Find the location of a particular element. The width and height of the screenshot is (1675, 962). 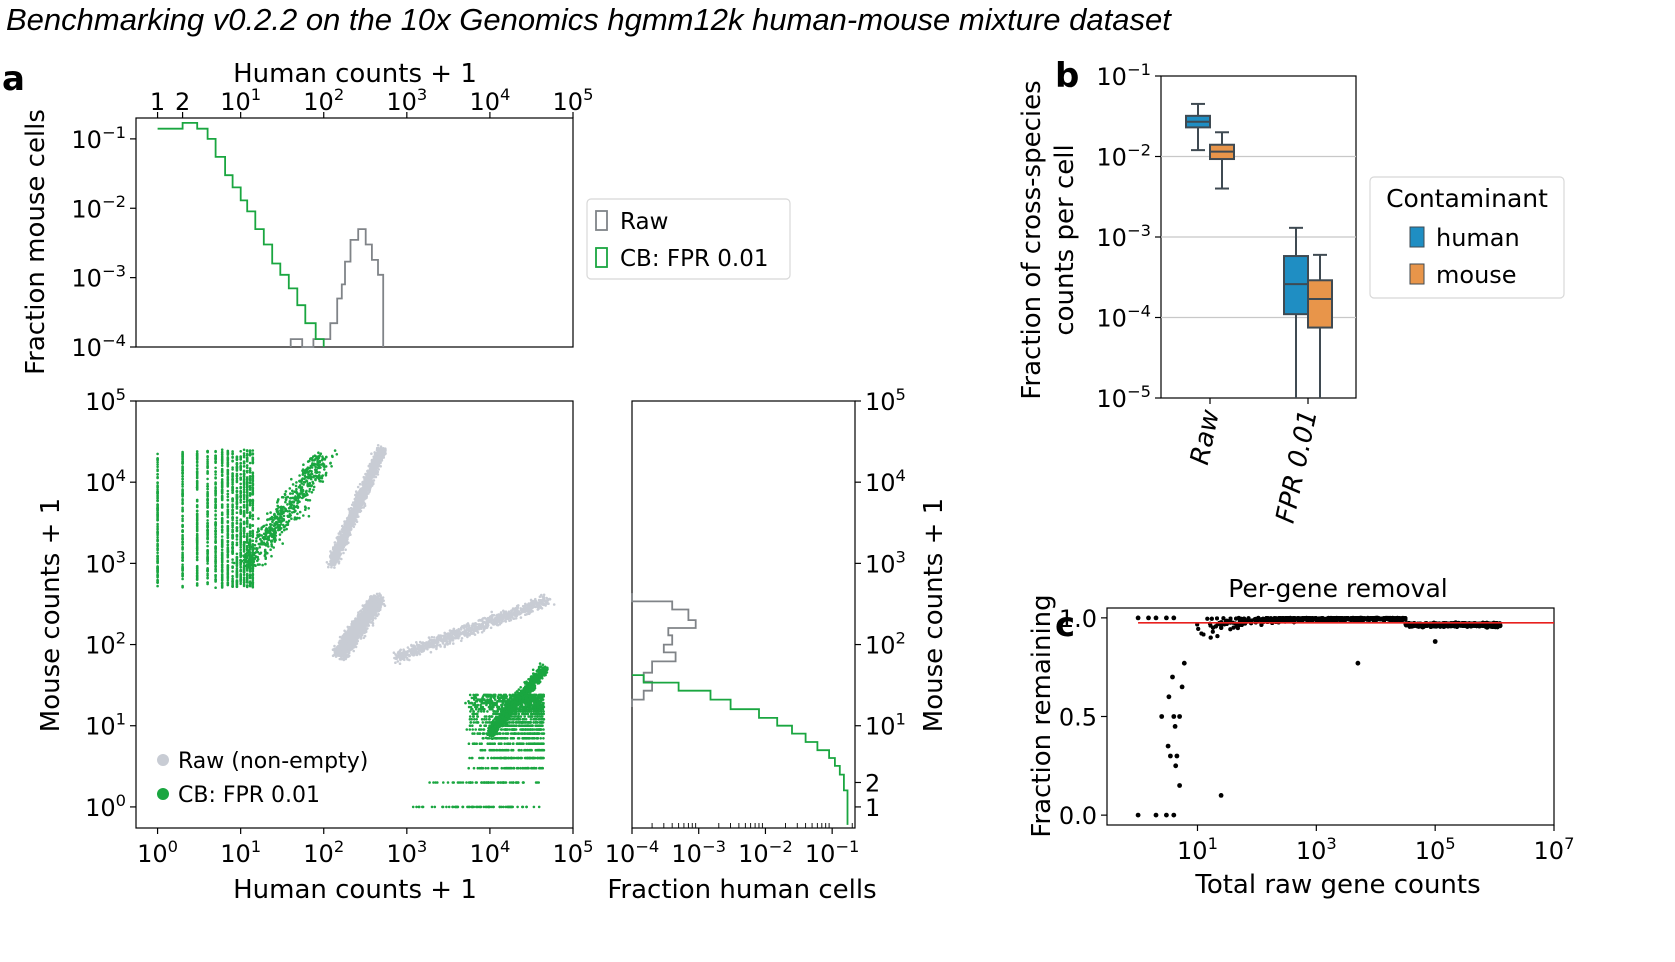

top-histogram-line-cb is located at coordinates (241, 234).